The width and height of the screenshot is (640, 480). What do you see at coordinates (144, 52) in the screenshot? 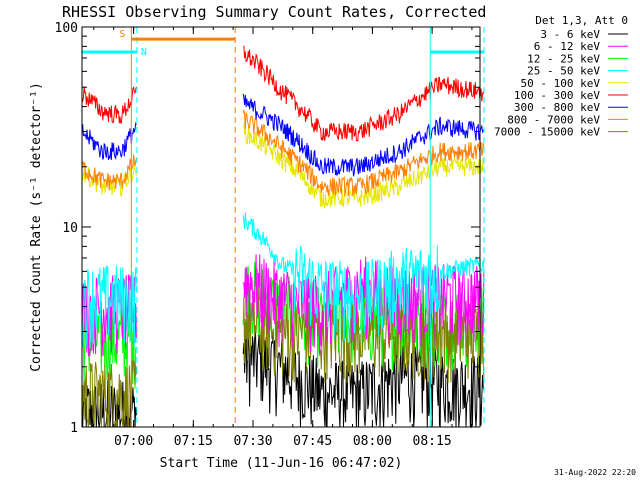
I see `flag-label: N` at bounding box center [144, 52].